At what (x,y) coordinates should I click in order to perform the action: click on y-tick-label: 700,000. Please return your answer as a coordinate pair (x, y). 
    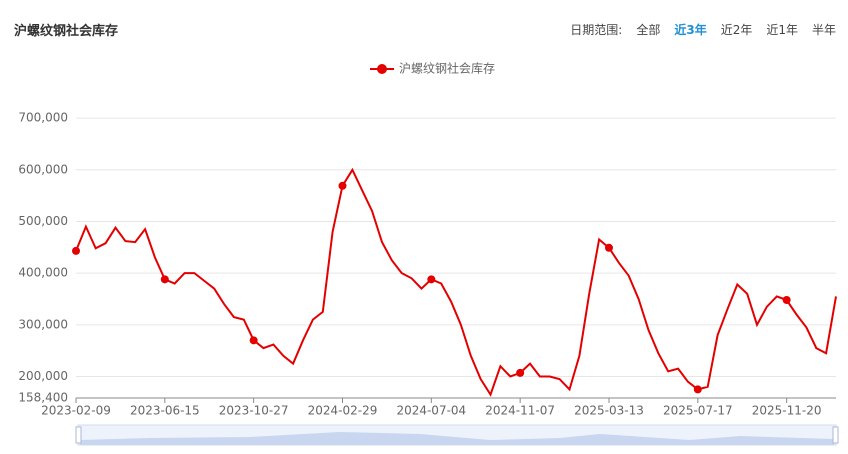
    Looking at the image, I should click on (43, 118).